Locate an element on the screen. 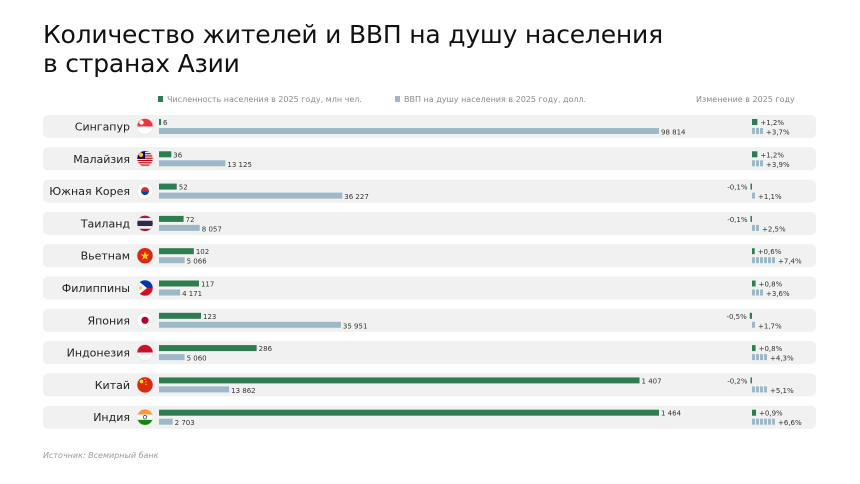  population-label: 286 is located at coordinates (266, 349).